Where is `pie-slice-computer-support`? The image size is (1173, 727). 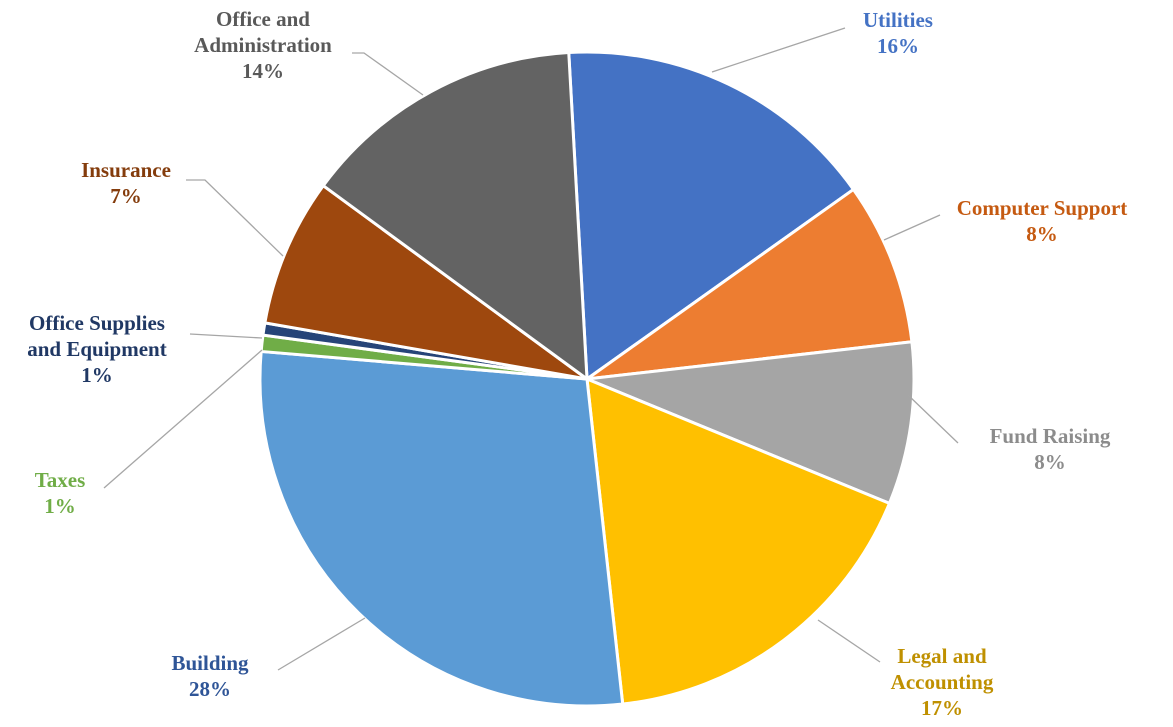
pie-slice-computer-support is located at coordinates (750, 284).